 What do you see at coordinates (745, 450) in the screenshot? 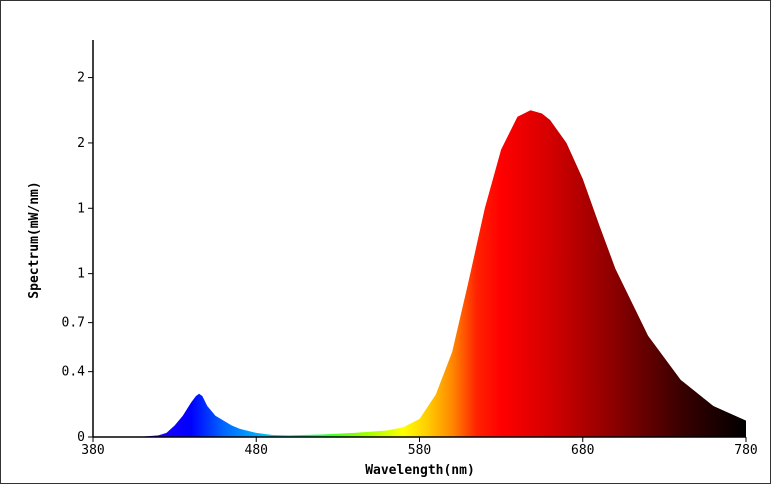
I see `x-tick-label: 780` at bounding box center [745, 450].